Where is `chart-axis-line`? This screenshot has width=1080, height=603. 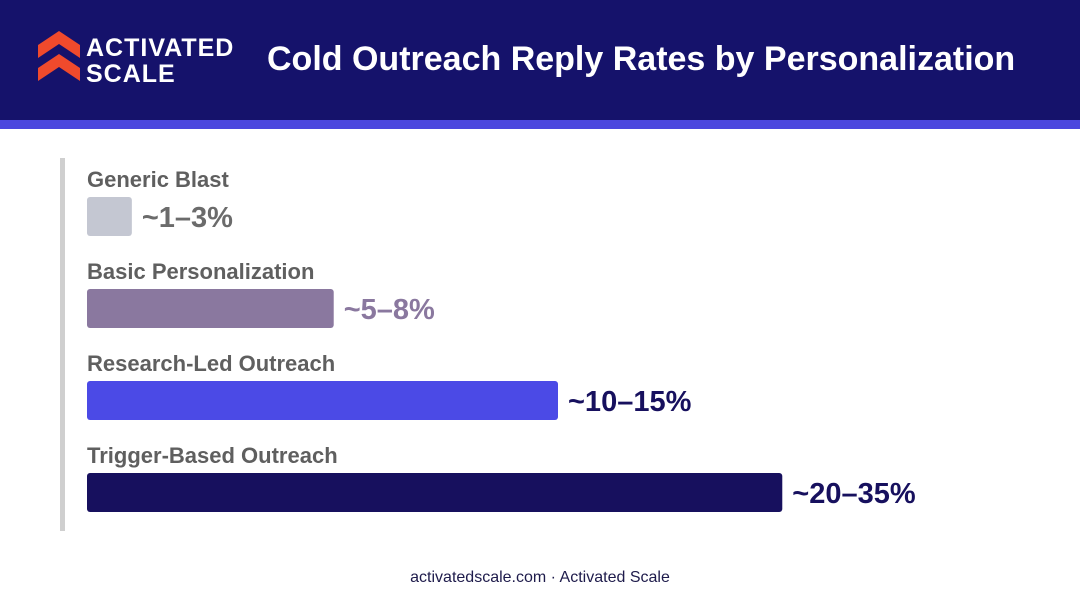 chart-axis-line is located at coordinates (62, 344).